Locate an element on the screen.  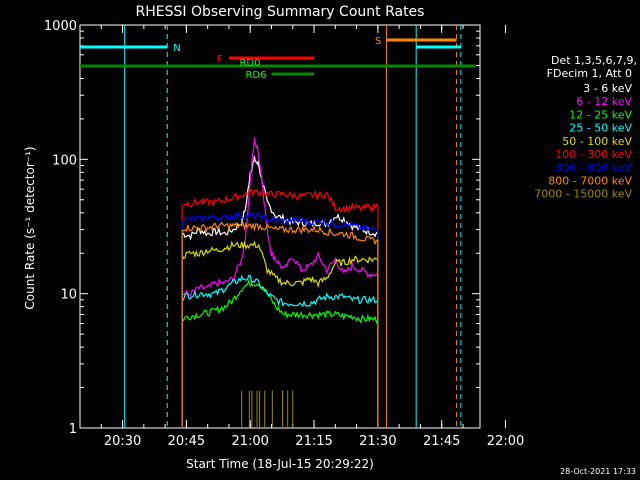
y-tick-label: 1 is located at coordinates (73, 429).